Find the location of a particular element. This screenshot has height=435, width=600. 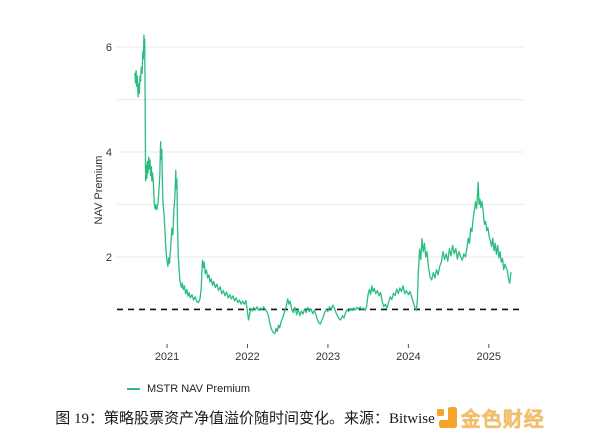

svg-text: 2 is located at coordinates (109, 258).